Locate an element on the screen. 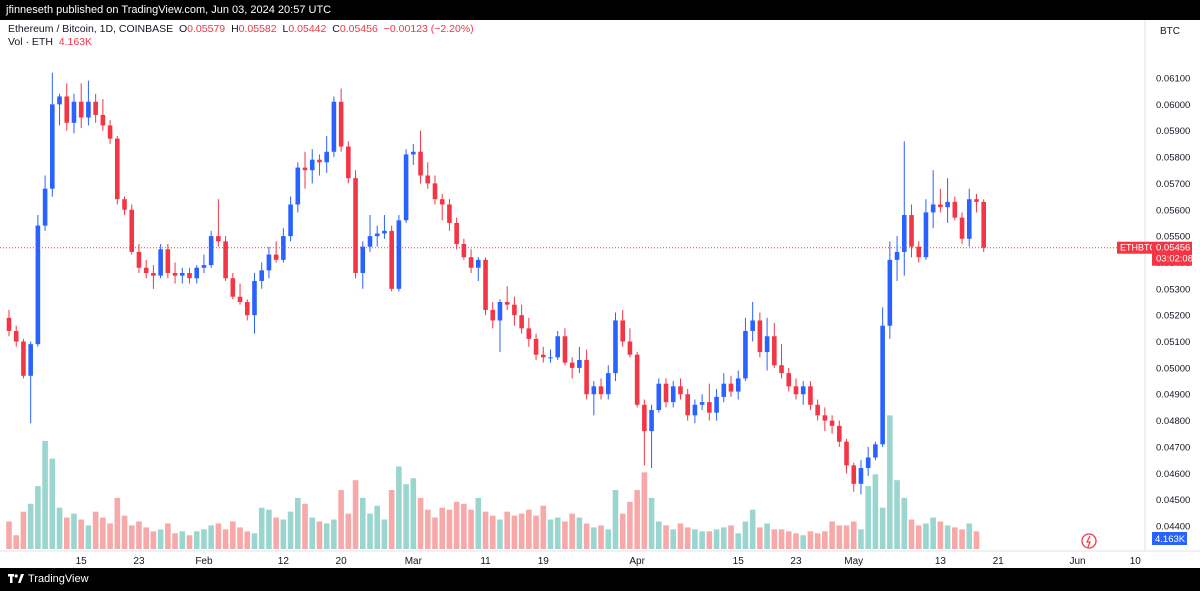 Image resolution: width=1200 pixels, height=591 pixels. open-value: 0.05579 is located at coordinates (206, 29).